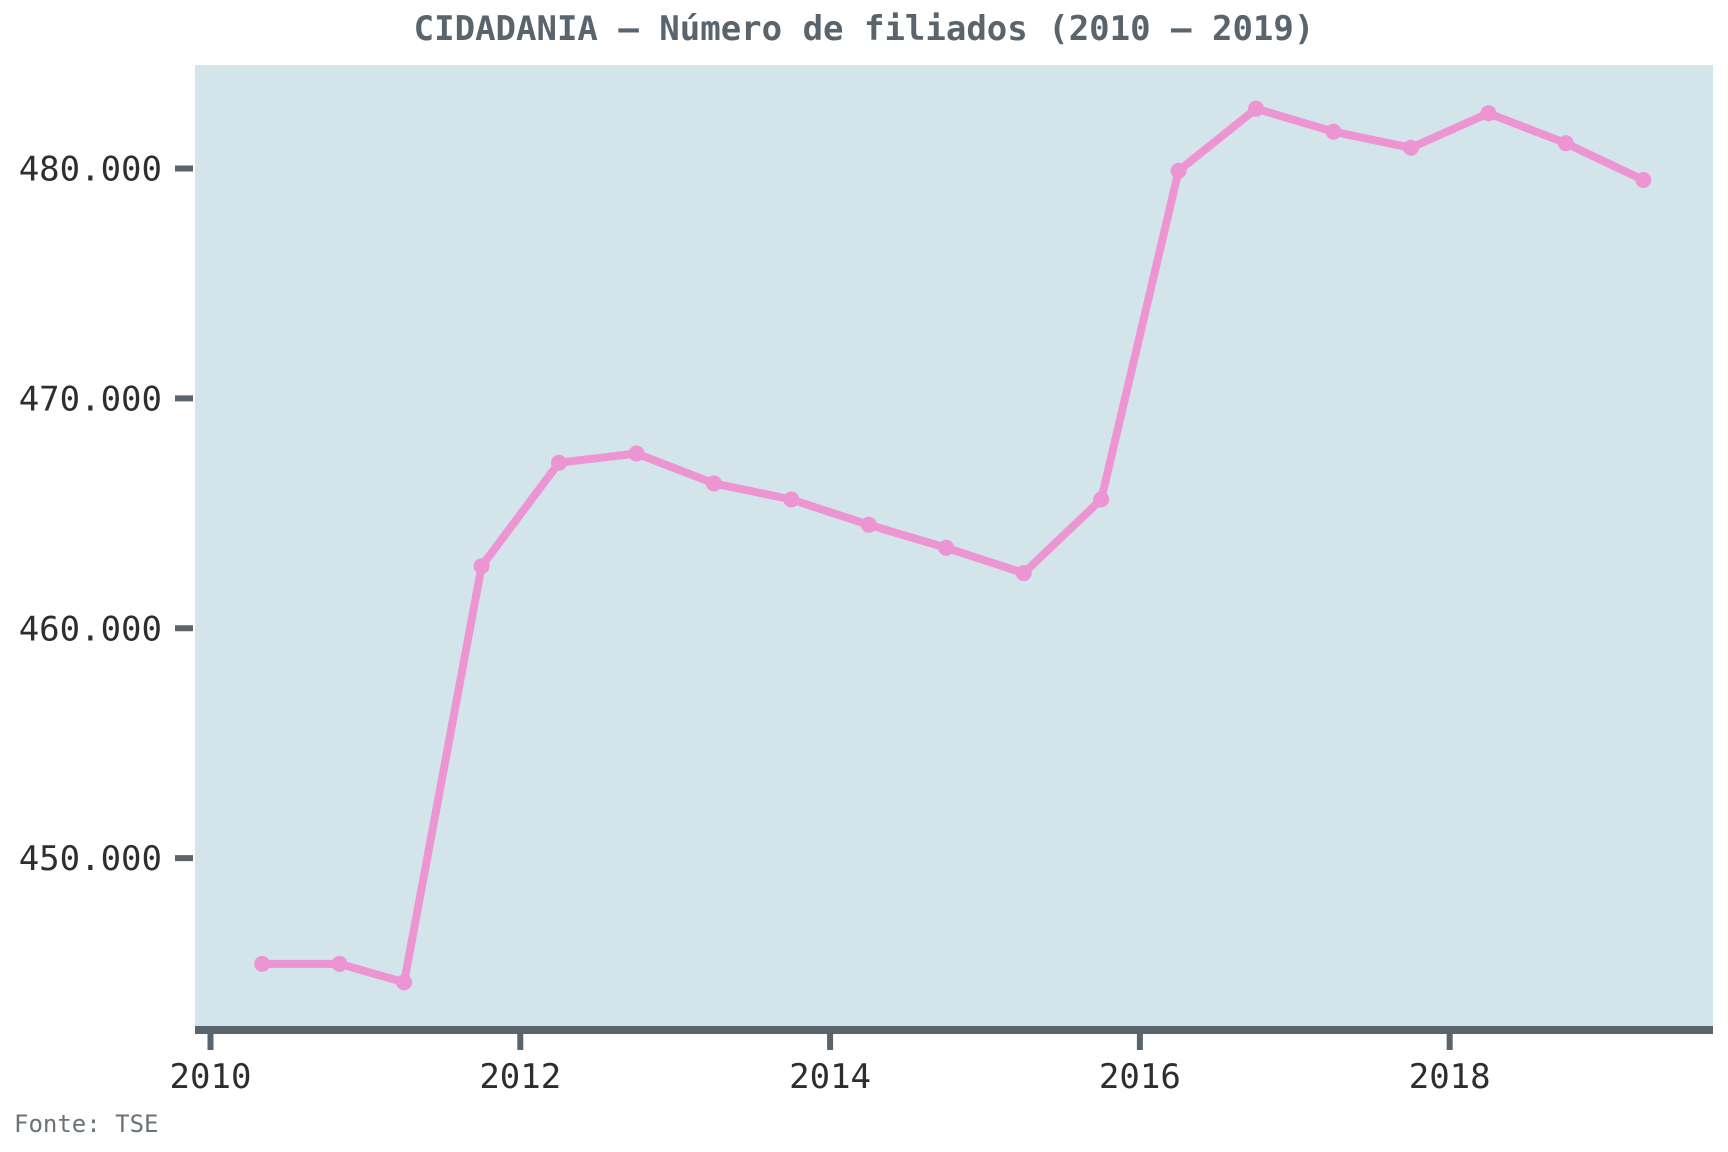  Describe the element at coordinates (90, 629) in the screenshot. I see `y-tick-label: 460.000` at that location.